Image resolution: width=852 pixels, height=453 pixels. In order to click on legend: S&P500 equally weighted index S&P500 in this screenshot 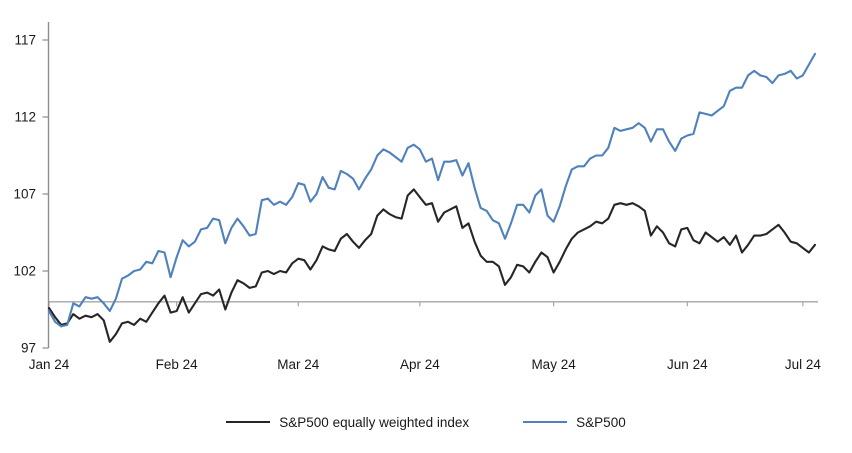, I will do `click(426, 422)`.